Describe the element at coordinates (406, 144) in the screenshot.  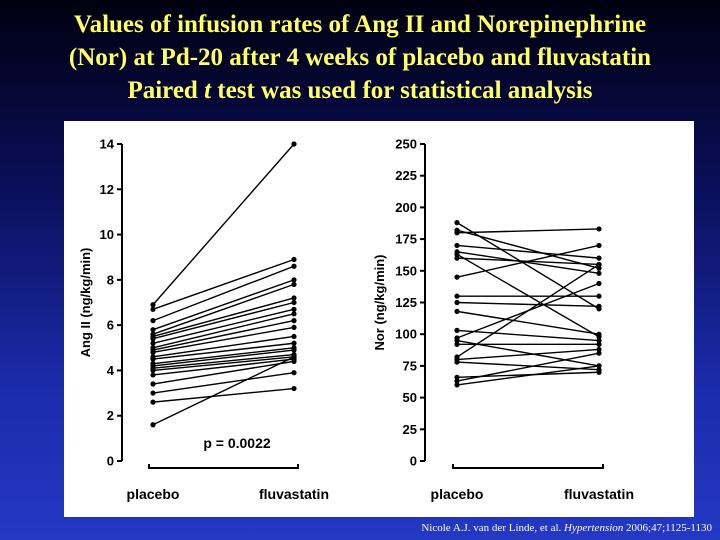
I see `chart2-y-tick-label: 250` at that location.